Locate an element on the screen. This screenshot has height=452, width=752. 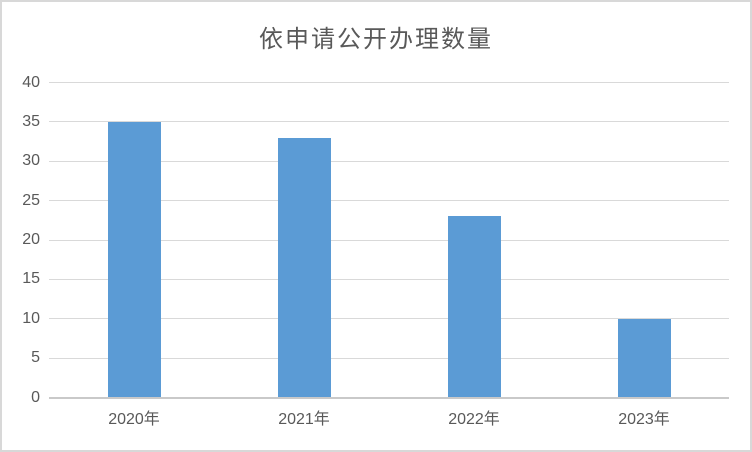
bar-2022年 is located at coordinates (474, 306).